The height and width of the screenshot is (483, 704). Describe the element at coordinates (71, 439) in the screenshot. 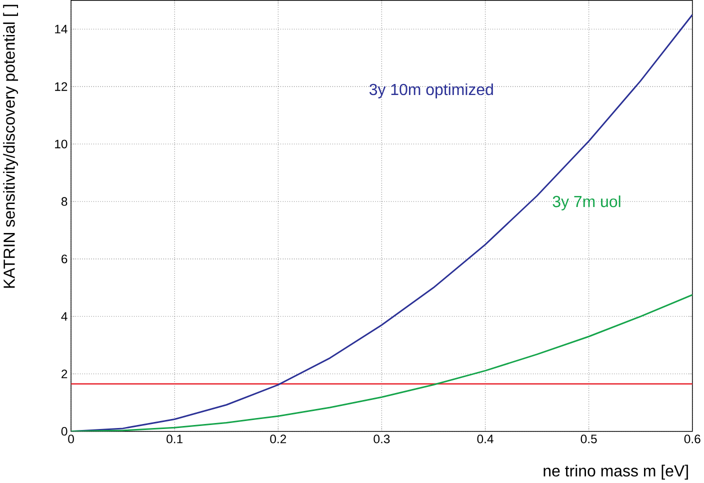

I see `x-tick-label: 0` at that location.